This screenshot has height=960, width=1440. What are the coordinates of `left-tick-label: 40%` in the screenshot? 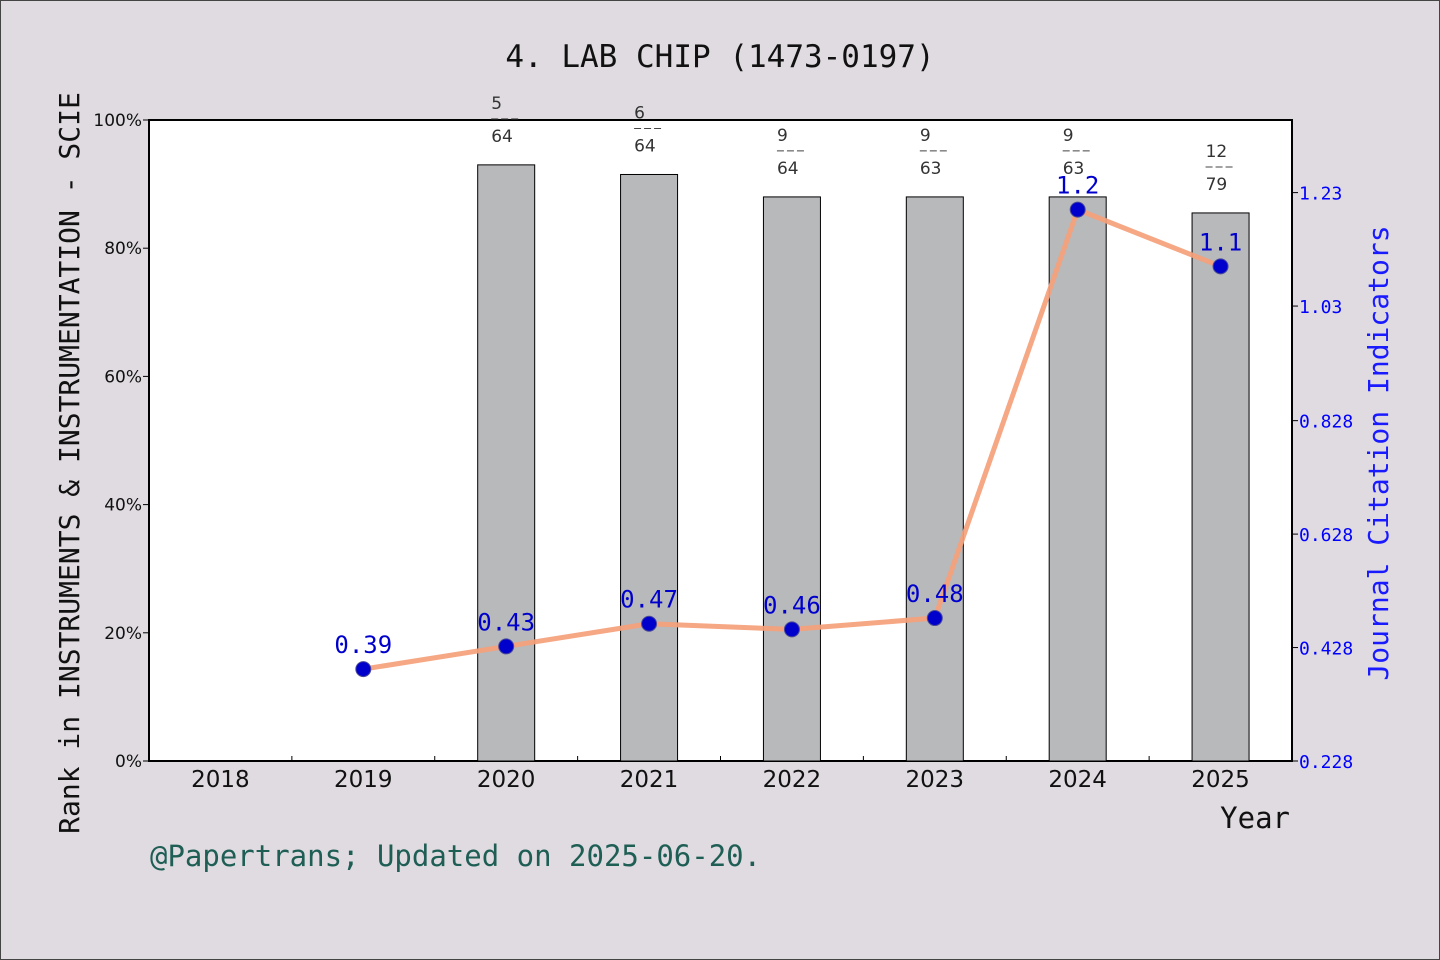 It's located at (123, 506).